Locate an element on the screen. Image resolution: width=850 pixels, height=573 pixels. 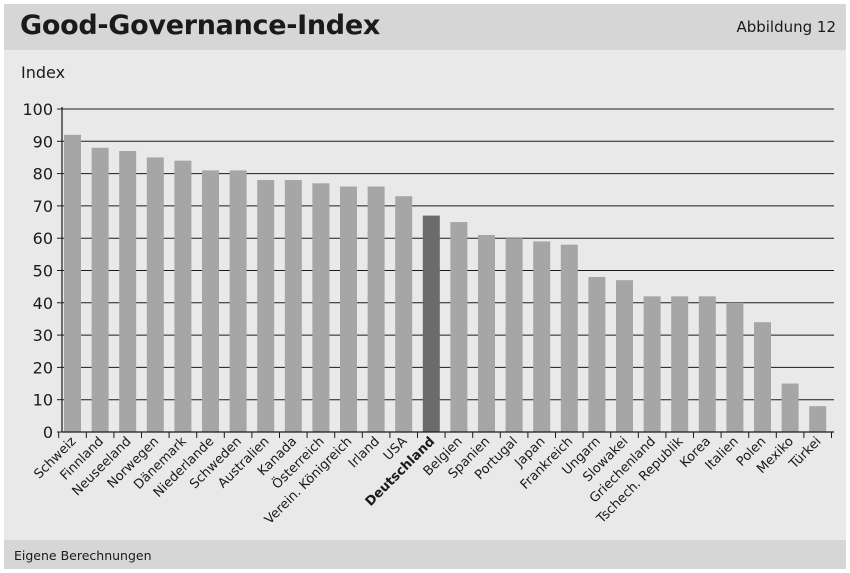
bar-finnland is located at coordinates (100, 289).